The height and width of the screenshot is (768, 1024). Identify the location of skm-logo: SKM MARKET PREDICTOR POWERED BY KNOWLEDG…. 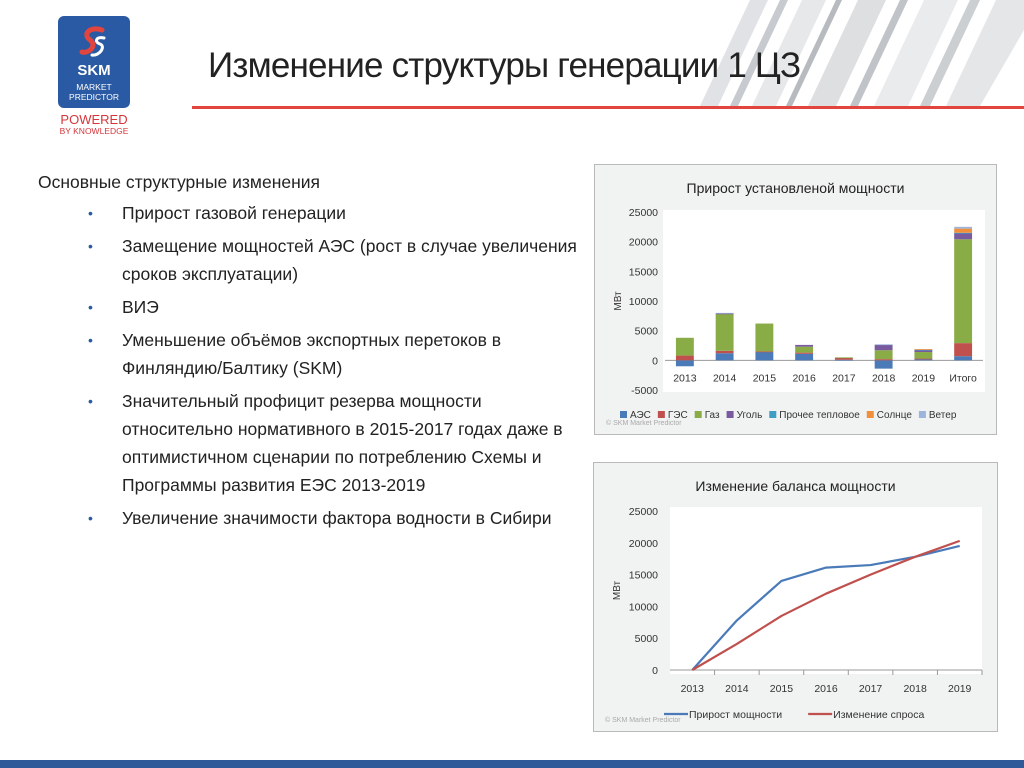
(94, 76).